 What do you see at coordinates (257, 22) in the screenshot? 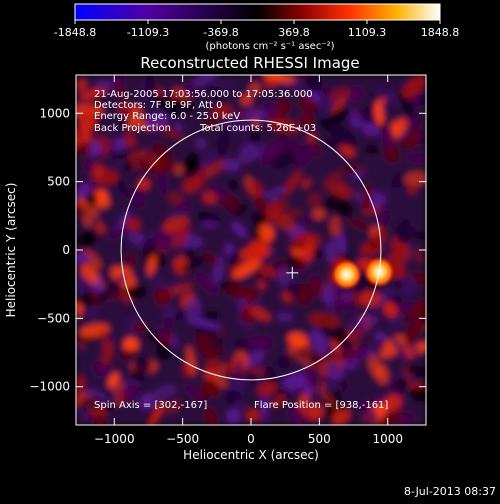
I see `colorbar-ticks` at bounding box center [257, 22].